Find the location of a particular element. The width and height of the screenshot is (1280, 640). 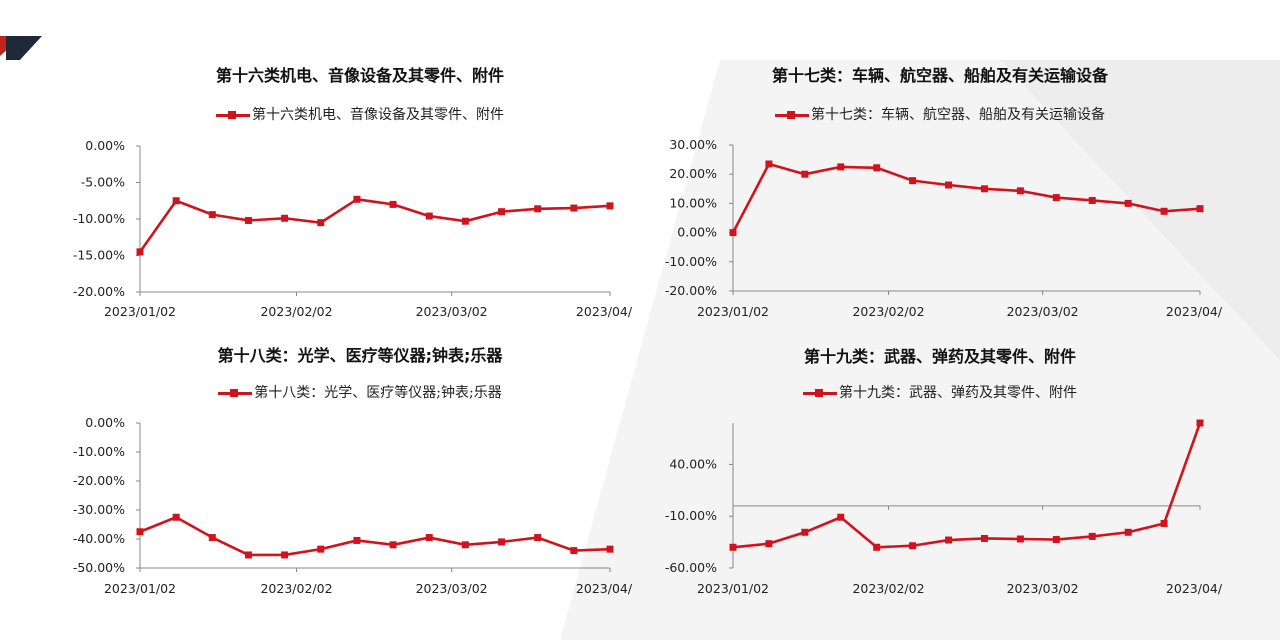

chart-title: 第十六类机电、音像设备及其零件、附件 is located at coordinates (359, 75).